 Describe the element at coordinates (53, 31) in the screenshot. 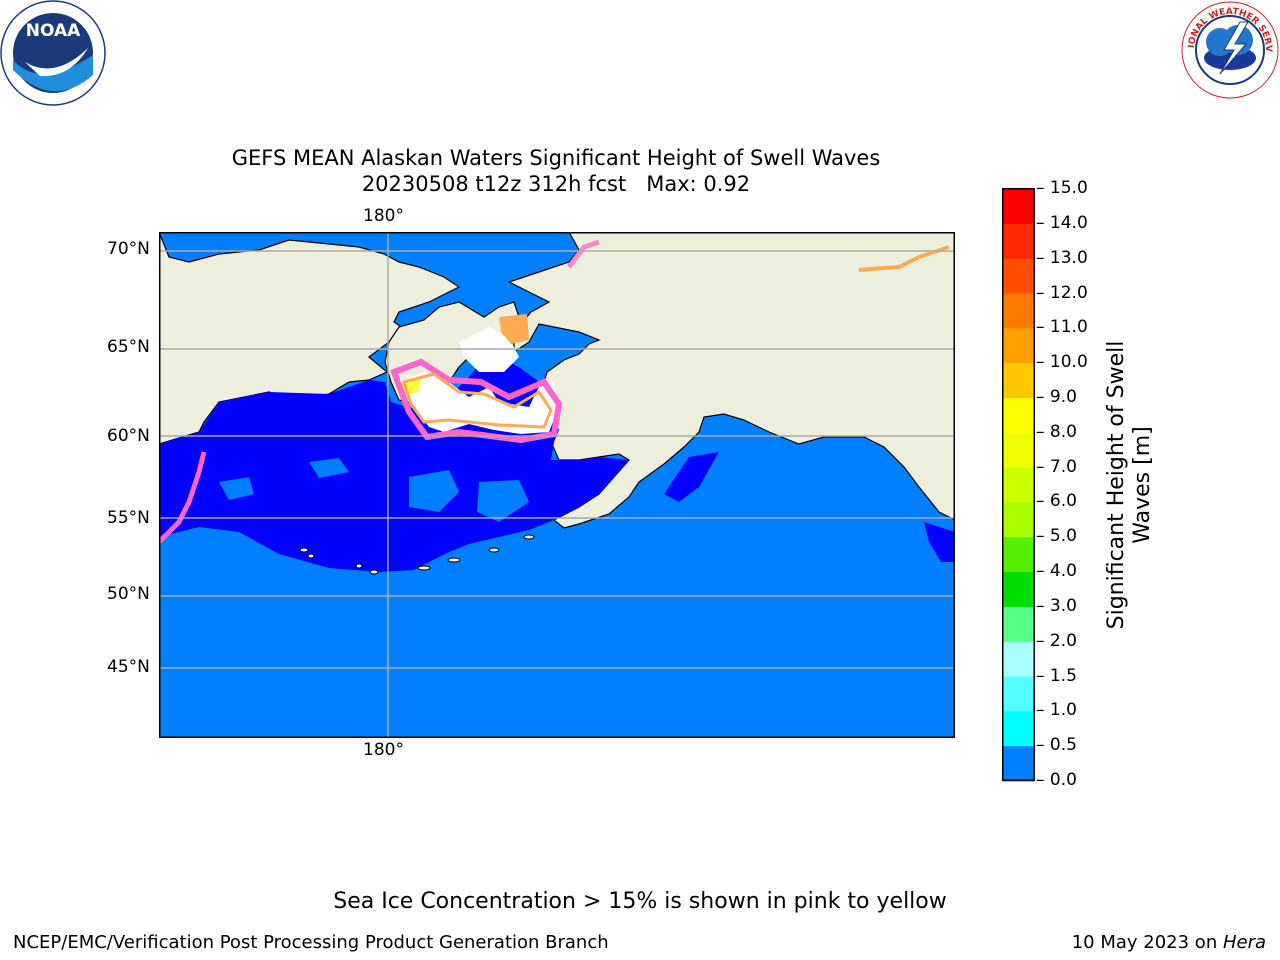

I see `noaa-logo-text: NOAA` at that location.